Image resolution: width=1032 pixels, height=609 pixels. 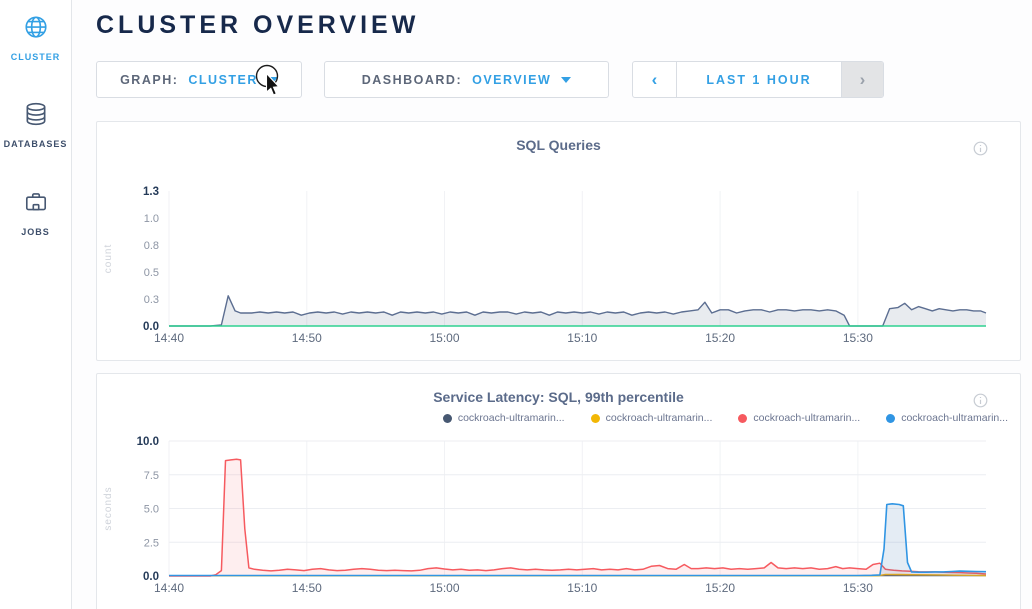 I want to click on y-tick-label: 1.0, so click(x=151, y=219).